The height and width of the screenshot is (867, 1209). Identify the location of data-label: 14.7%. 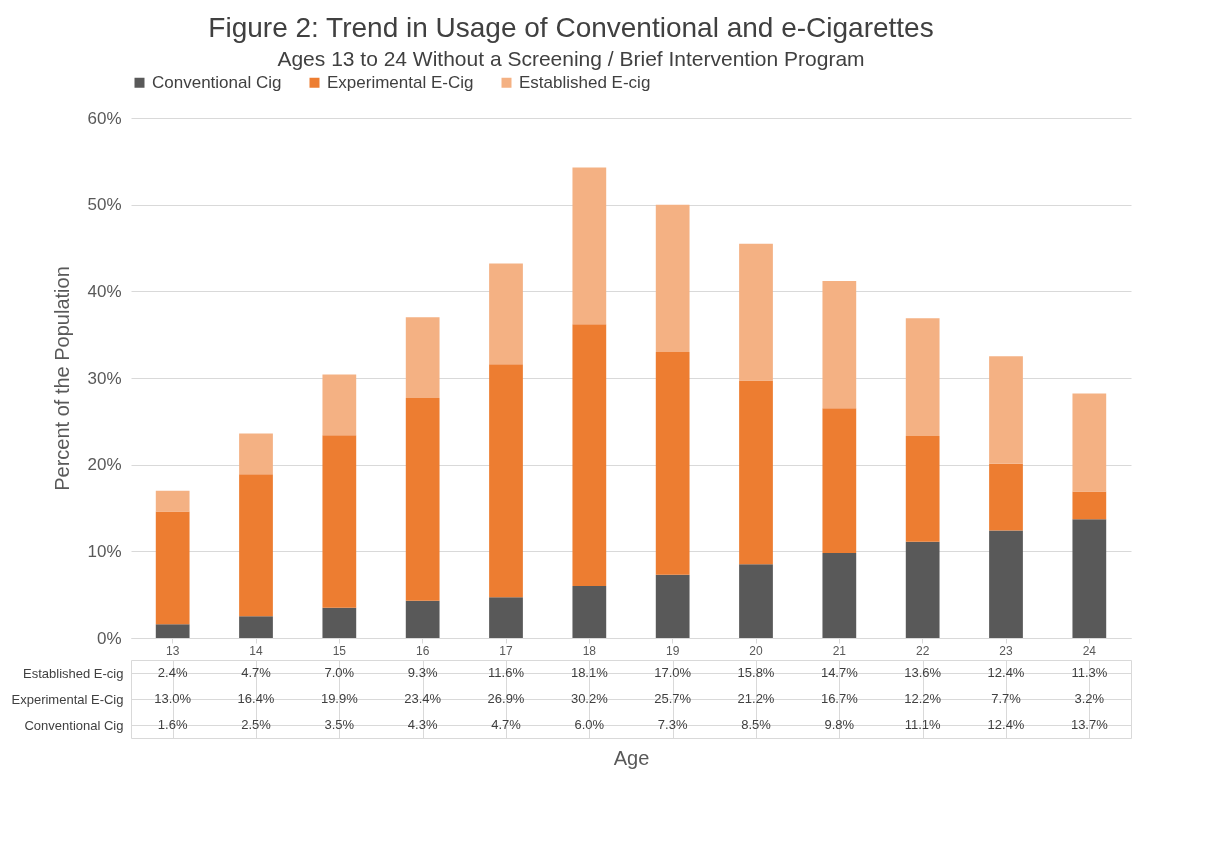
(839, 672).